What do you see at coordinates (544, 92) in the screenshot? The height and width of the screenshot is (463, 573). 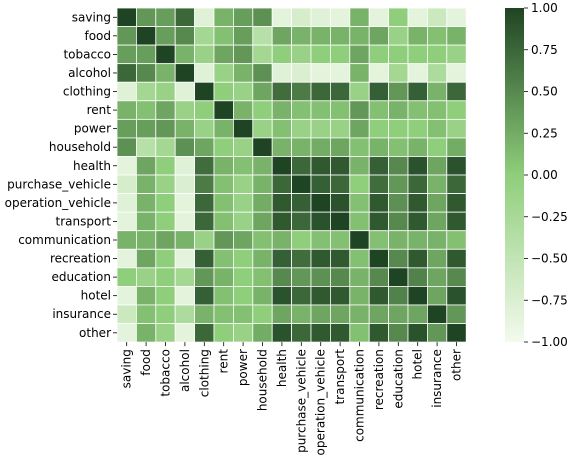 I see `colorbar-tick-label: 0.50` at bounding box center [544, 92].